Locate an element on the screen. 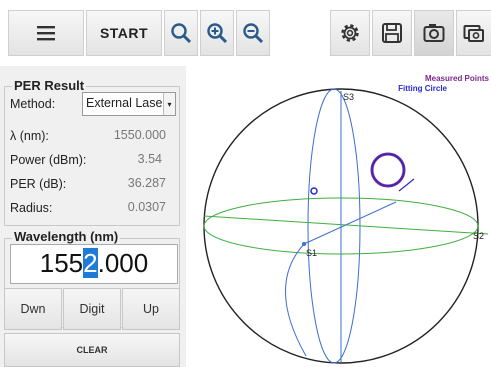  equator-ellipse is located at coordinates (341, 226).